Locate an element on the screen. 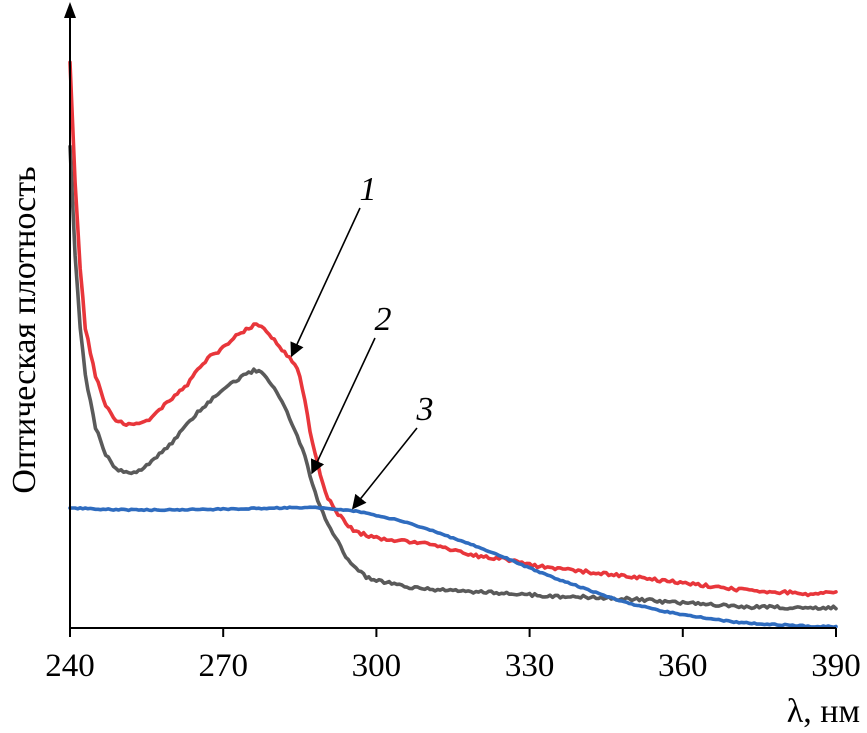 Image resolution: width=867 pixels, height=733 pixels. x-tick-label: 270 is located at coordinates (223, 666).